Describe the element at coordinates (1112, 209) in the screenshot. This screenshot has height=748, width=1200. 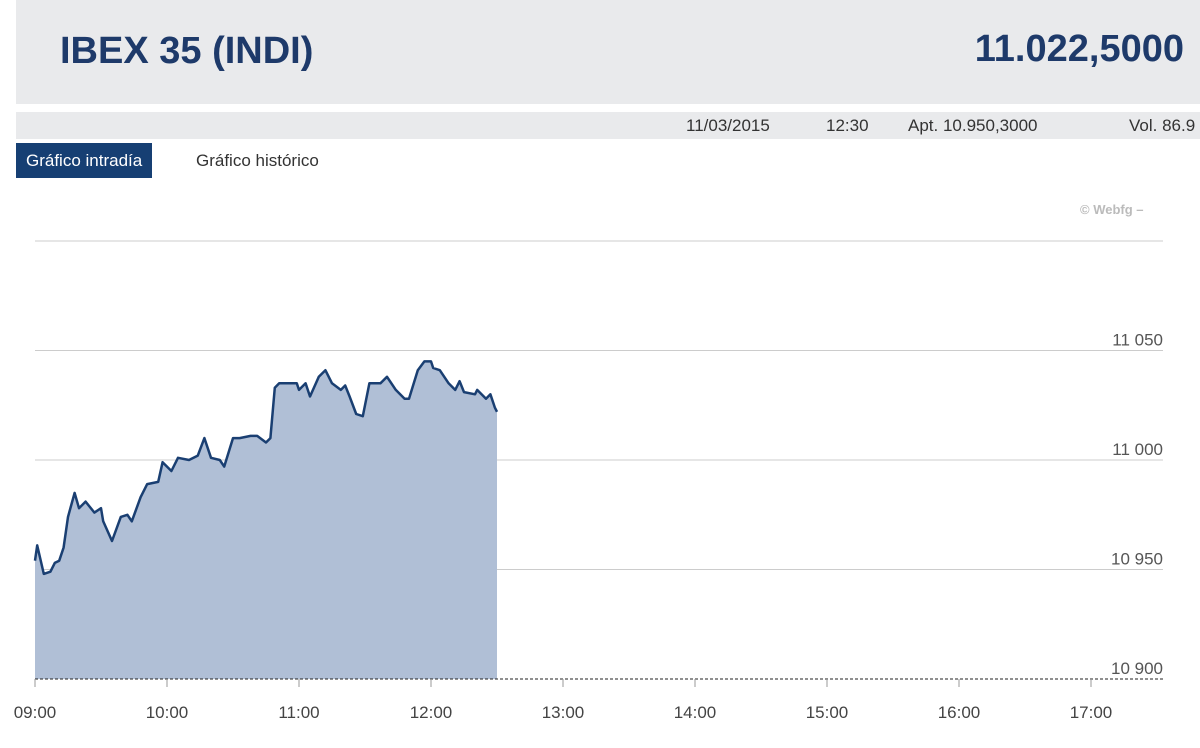
I see `chart-credit: © Webfg –` at that location.